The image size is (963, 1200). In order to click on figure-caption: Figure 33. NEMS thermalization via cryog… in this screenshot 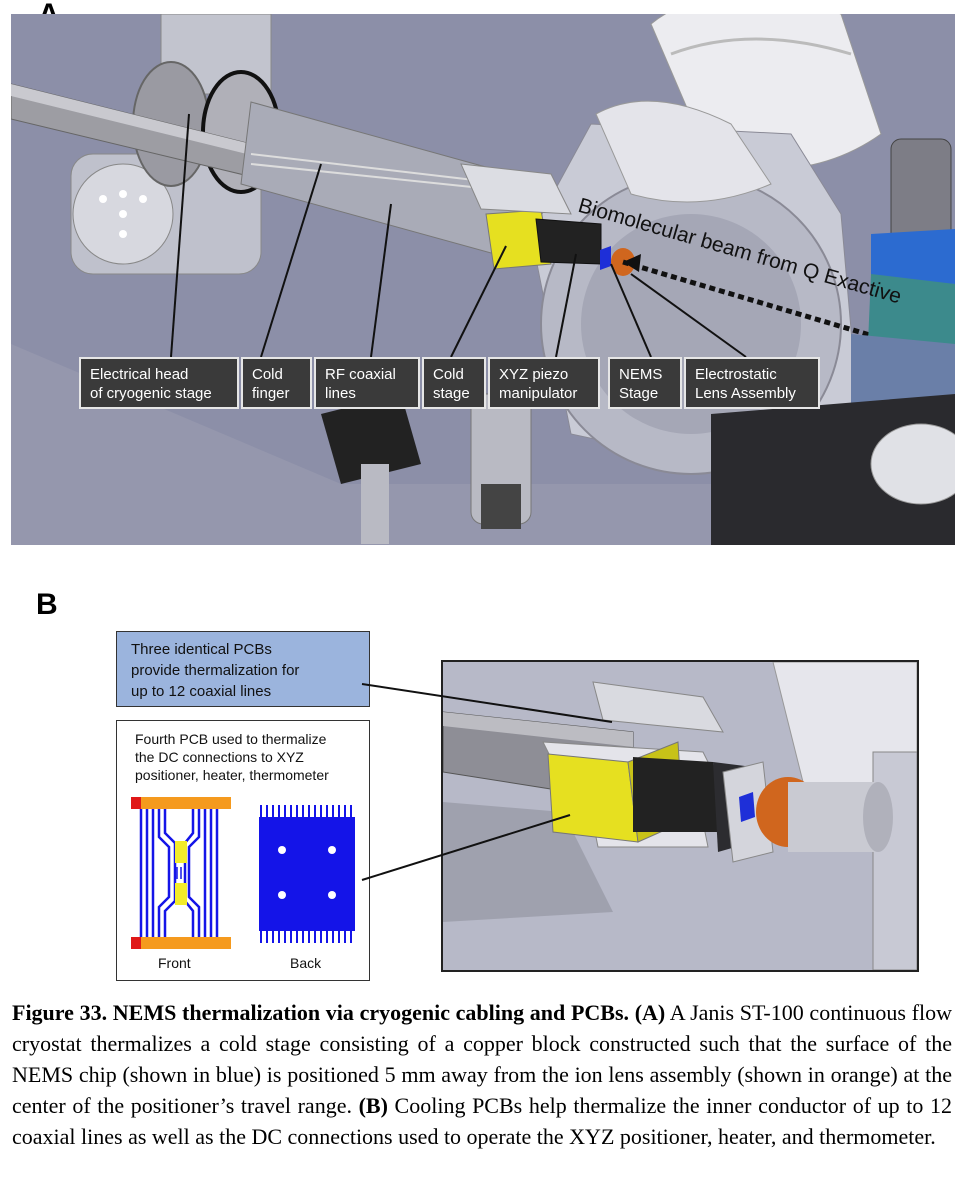, I will do `click(482, 1074)`.